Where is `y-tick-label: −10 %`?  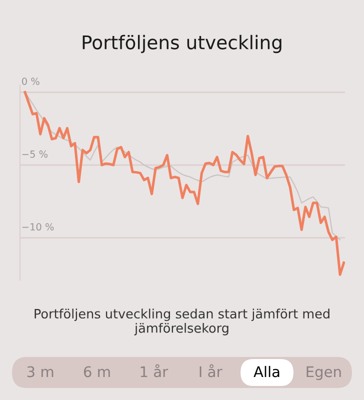 y-tick-label: −10 % is located at coordinates (38, 227).